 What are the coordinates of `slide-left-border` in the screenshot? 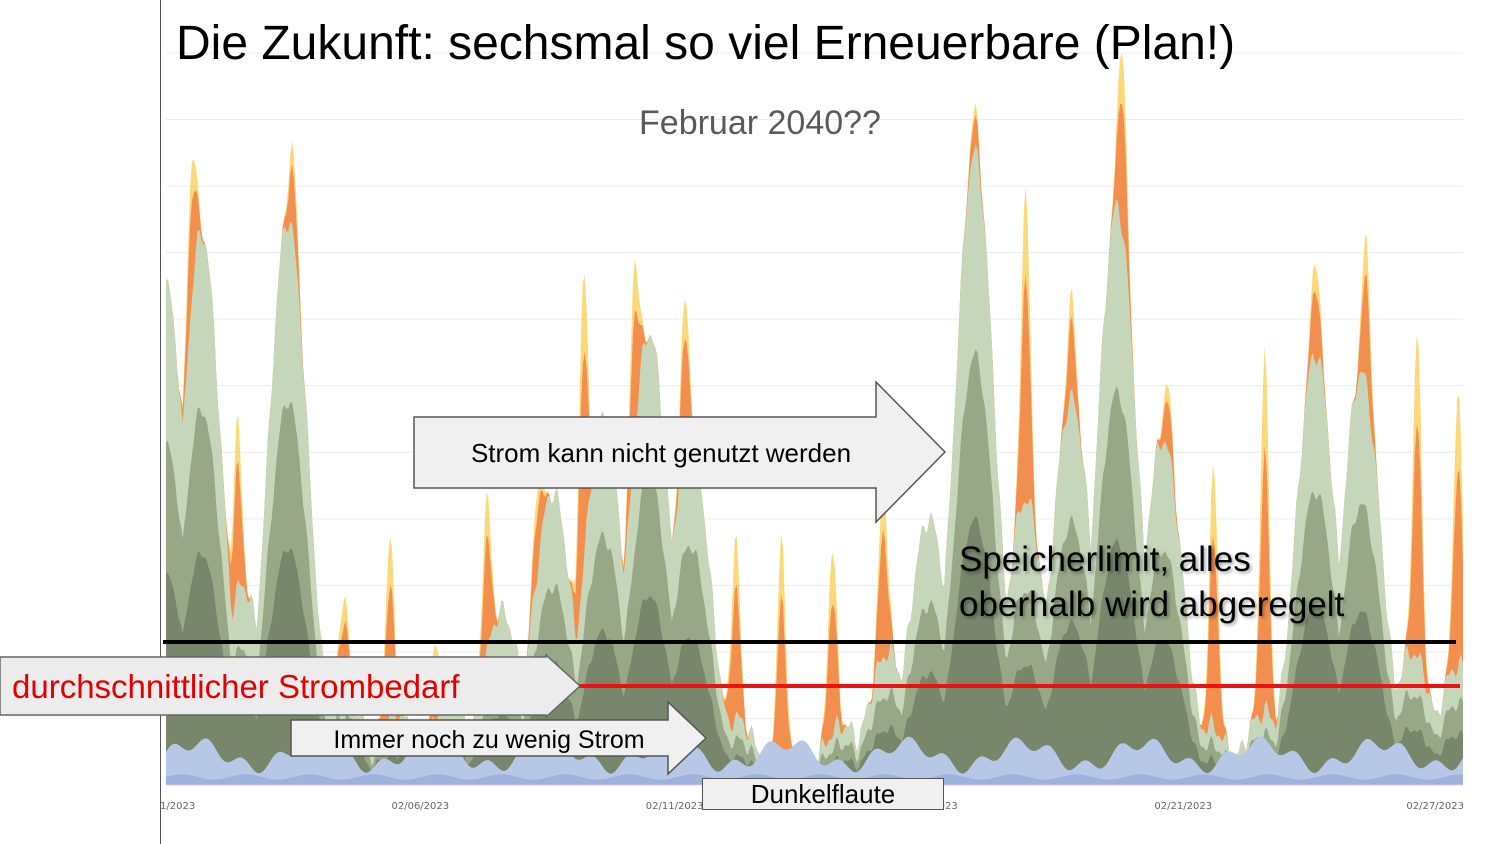 It's located at (160, 422).